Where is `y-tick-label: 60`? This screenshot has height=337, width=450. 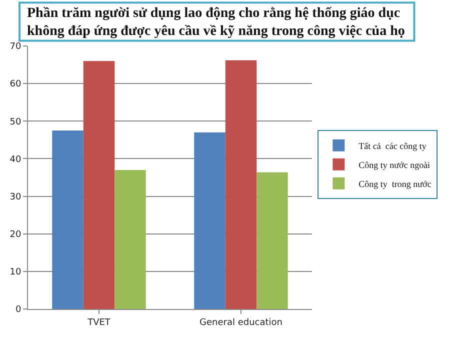 y-tick-label: 60 is located at coordinates (16, 85).